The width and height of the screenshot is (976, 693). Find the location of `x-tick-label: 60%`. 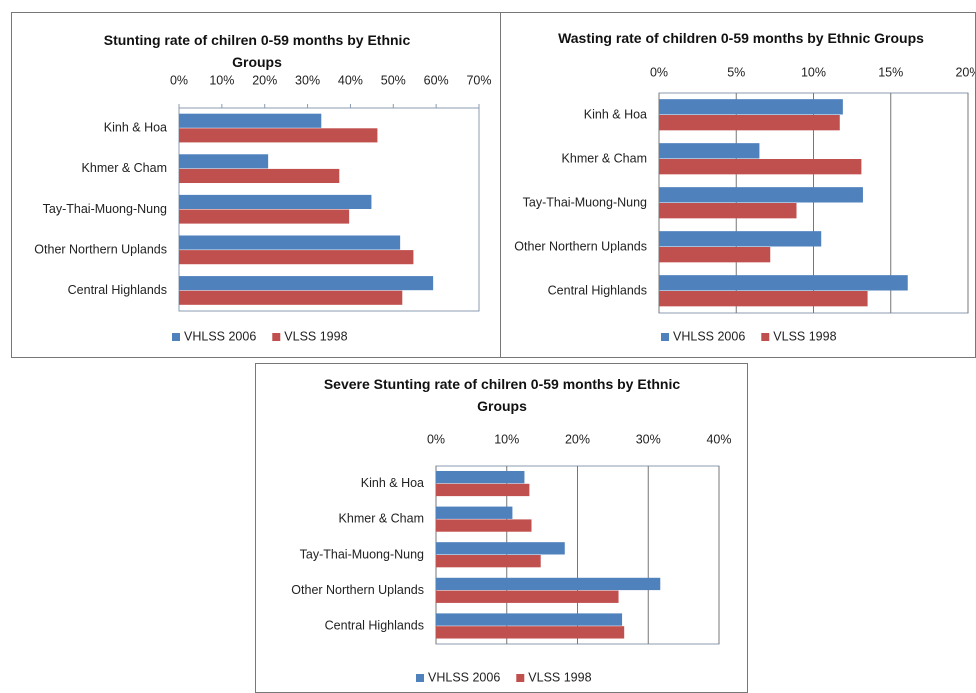

x-tick-label: 60% is located at coordinates (436, 80).